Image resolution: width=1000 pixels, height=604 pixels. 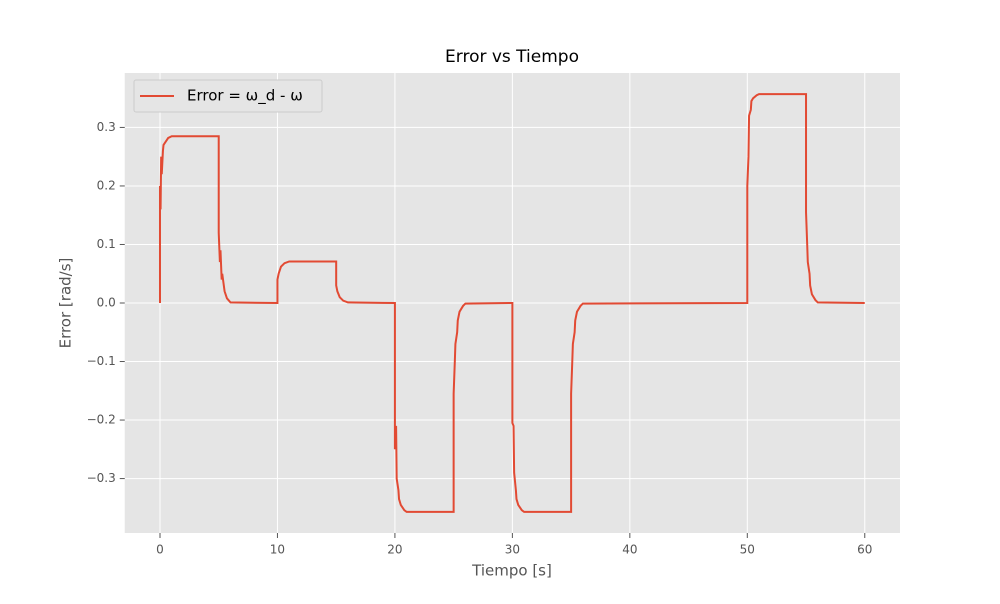 I want to click on x-tick-label: 20, so click(x=394, y=550).